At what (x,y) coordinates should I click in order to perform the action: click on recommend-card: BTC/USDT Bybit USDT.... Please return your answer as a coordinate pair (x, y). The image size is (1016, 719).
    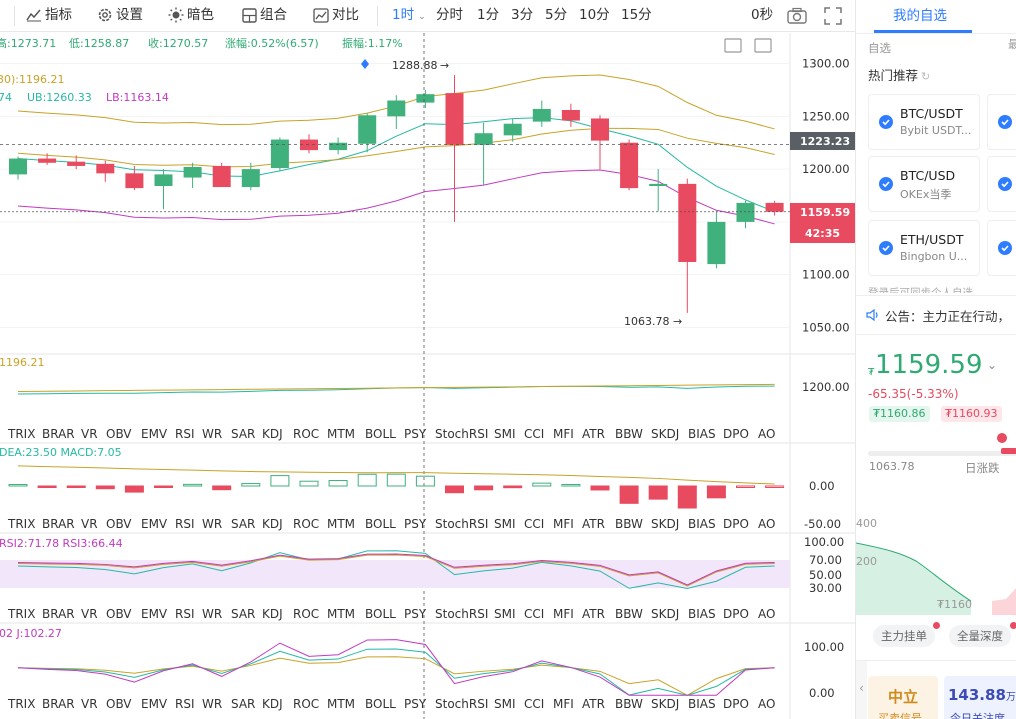
    Looking at the image, I should click on (924, 122).